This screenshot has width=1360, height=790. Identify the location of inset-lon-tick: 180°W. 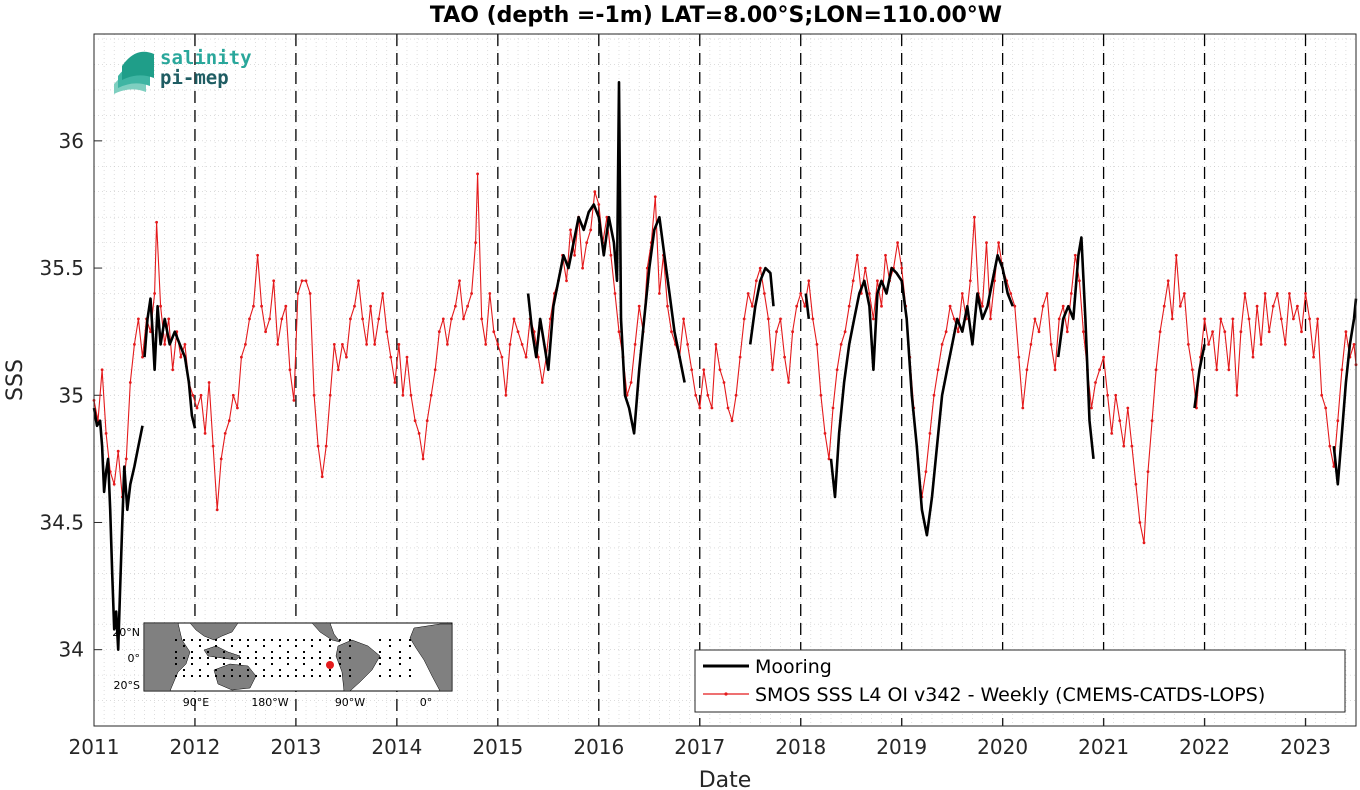
(269, 702).